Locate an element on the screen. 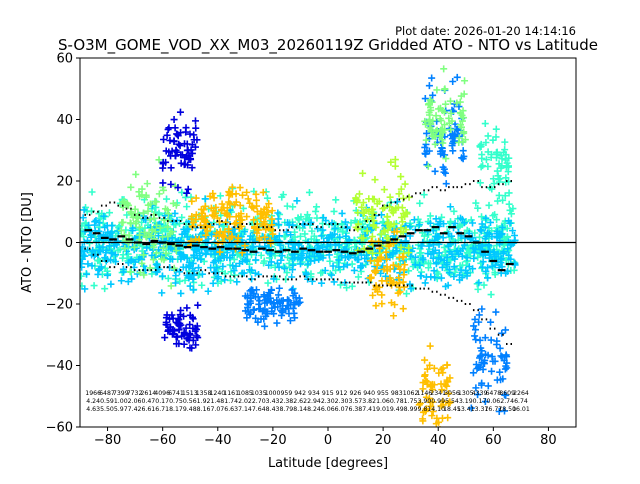  x-axis-label: Latitude [degrees] is located at coordinates (328, 463).